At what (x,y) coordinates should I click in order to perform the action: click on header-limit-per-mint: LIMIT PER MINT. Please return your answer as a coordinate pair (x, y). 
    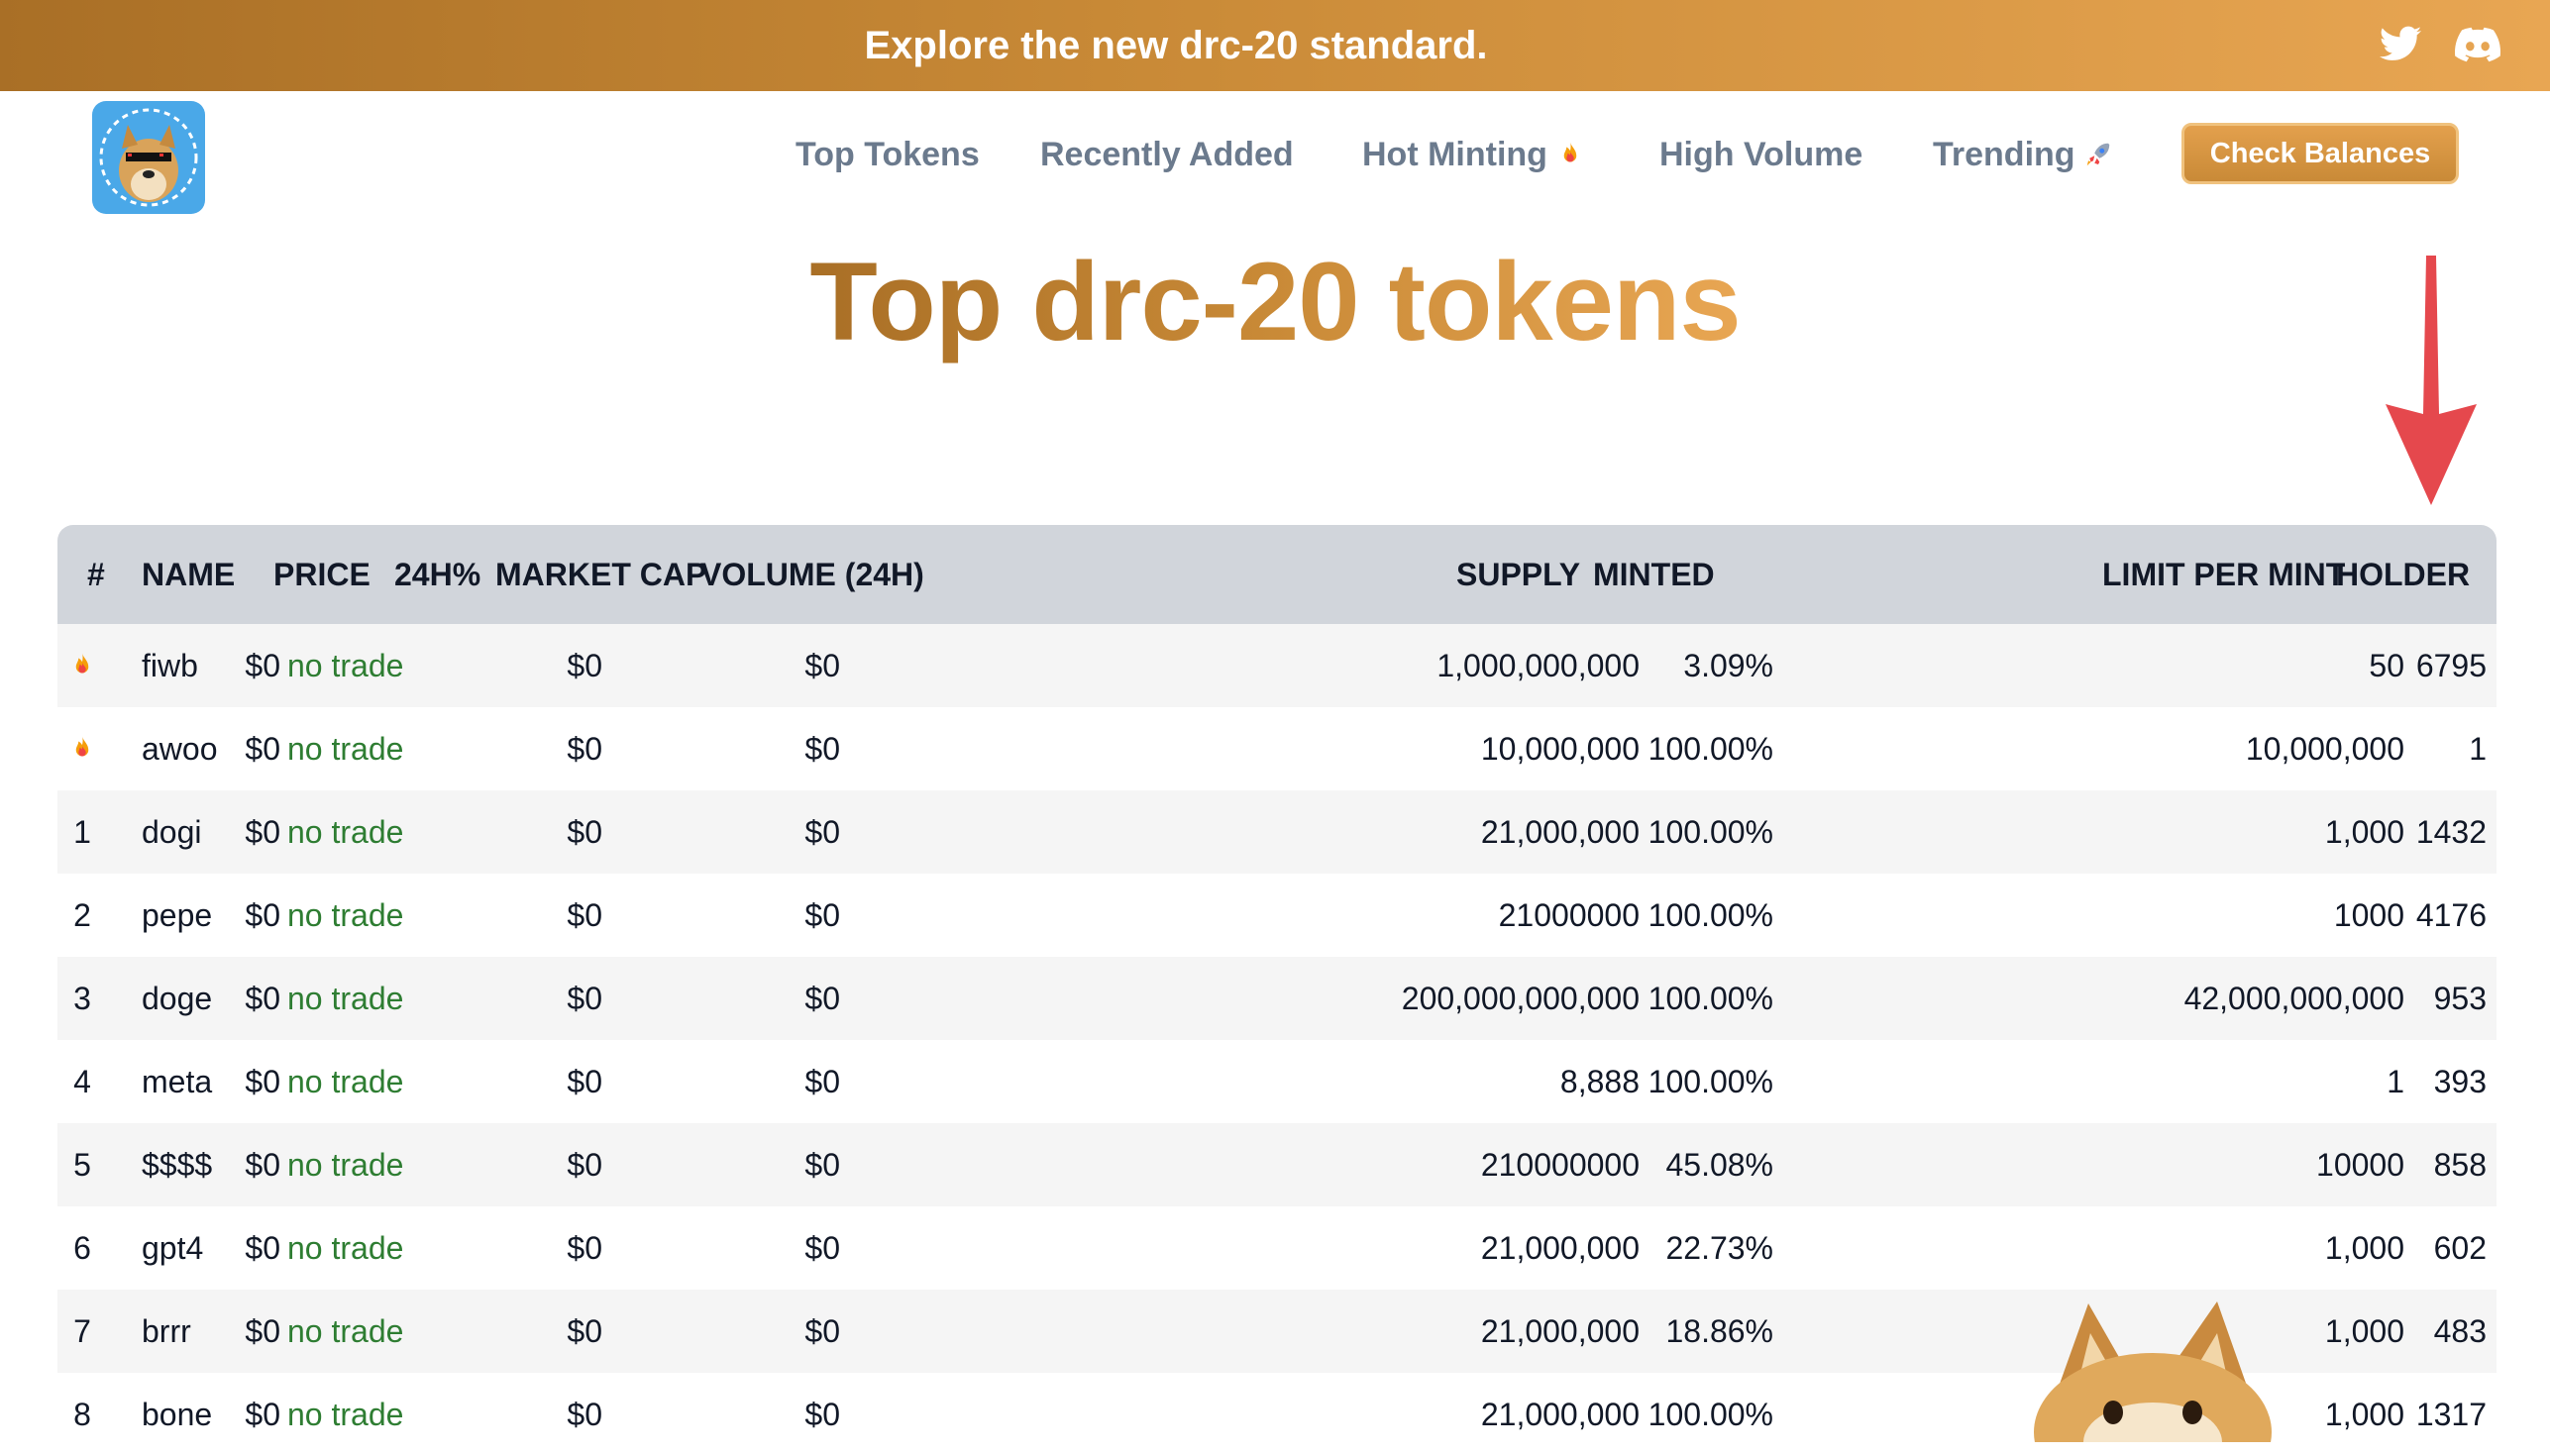
    Looking at the image, I should click on (2224, 574).